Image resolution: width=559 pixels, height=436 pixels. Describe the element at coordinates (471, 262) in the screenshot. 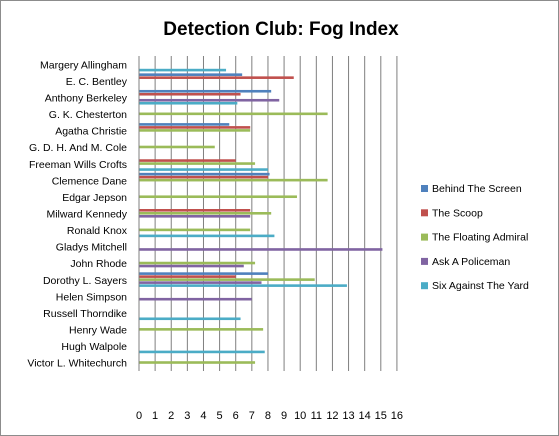

I see `legend-label: Ask A Policeman` at that location.